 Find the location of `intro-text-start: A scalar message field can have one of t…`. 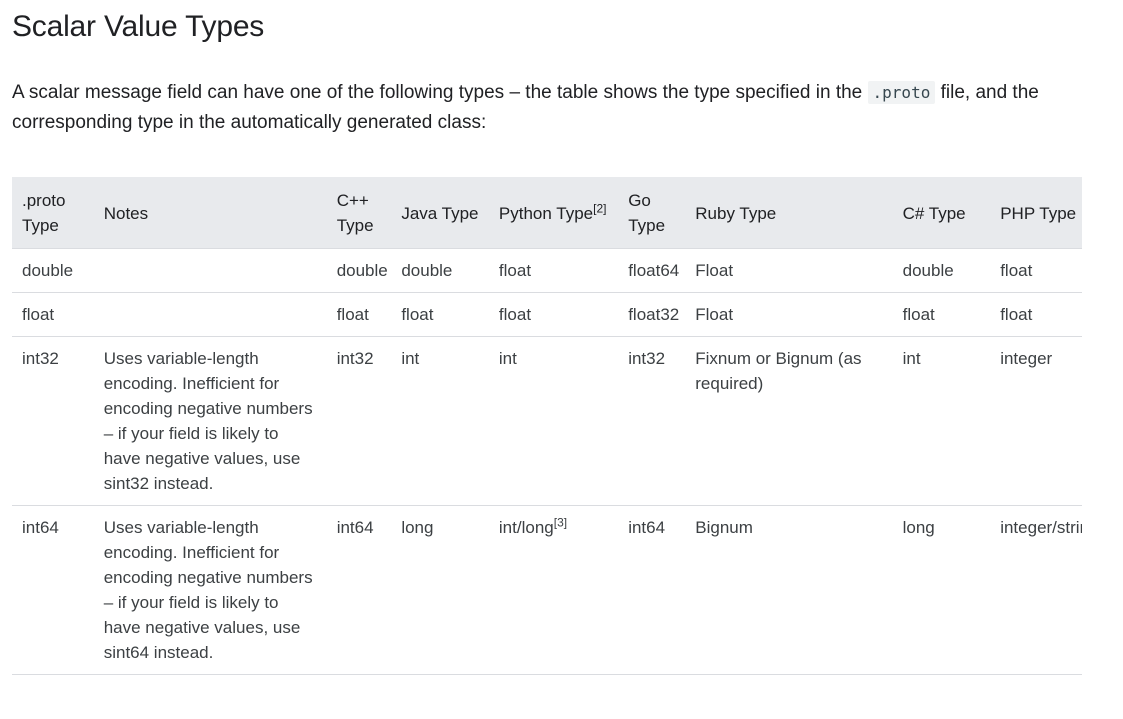

intro-text-start: A scalar message field can have one of t… is located at coordinates (440, 92).